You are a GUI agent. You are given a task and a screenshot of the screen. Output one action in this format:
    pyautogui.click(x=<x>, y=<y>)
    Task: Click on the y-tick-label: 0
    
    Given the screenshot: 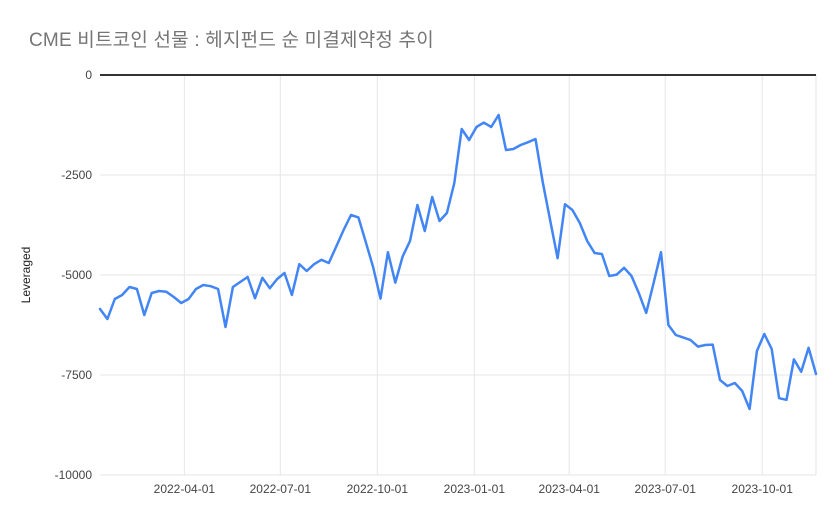 What is the action you would take?
    pyautogui.click(x=88, y=75)
    